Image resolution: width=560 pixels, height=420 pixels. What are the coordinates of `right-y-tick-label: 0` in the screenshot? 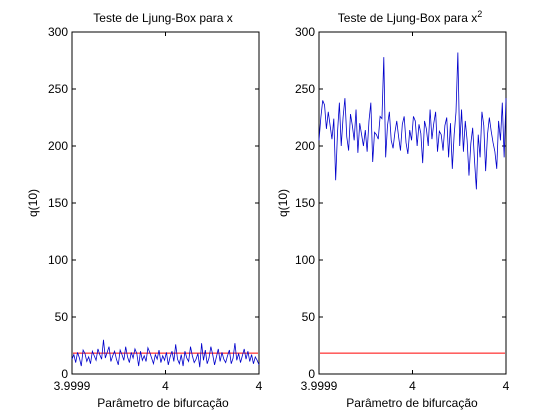 It's located at (311, 374).